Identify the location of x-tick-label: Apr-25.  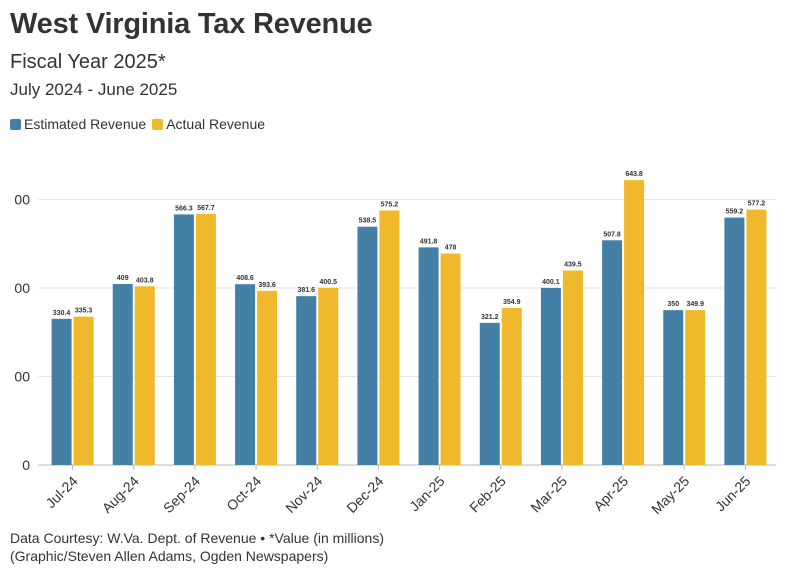
(610, 493).